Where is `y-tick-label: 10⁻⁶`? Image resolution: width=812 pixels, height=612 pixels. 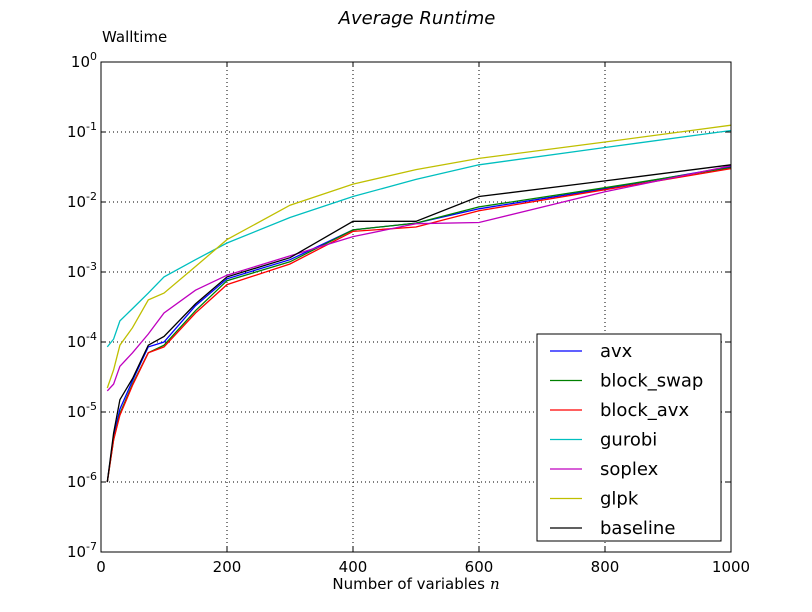
y-tick-label: 10⁻⁶ is located at coordinates (82, 480).